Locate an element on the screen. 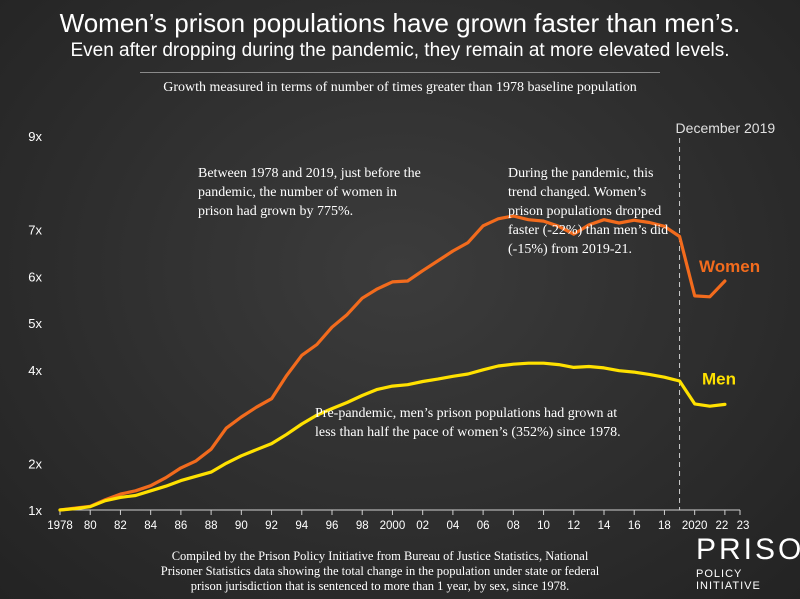 The image size is (800, 599). december-2019-label: December 2019 is located at coordinates (726, 128).